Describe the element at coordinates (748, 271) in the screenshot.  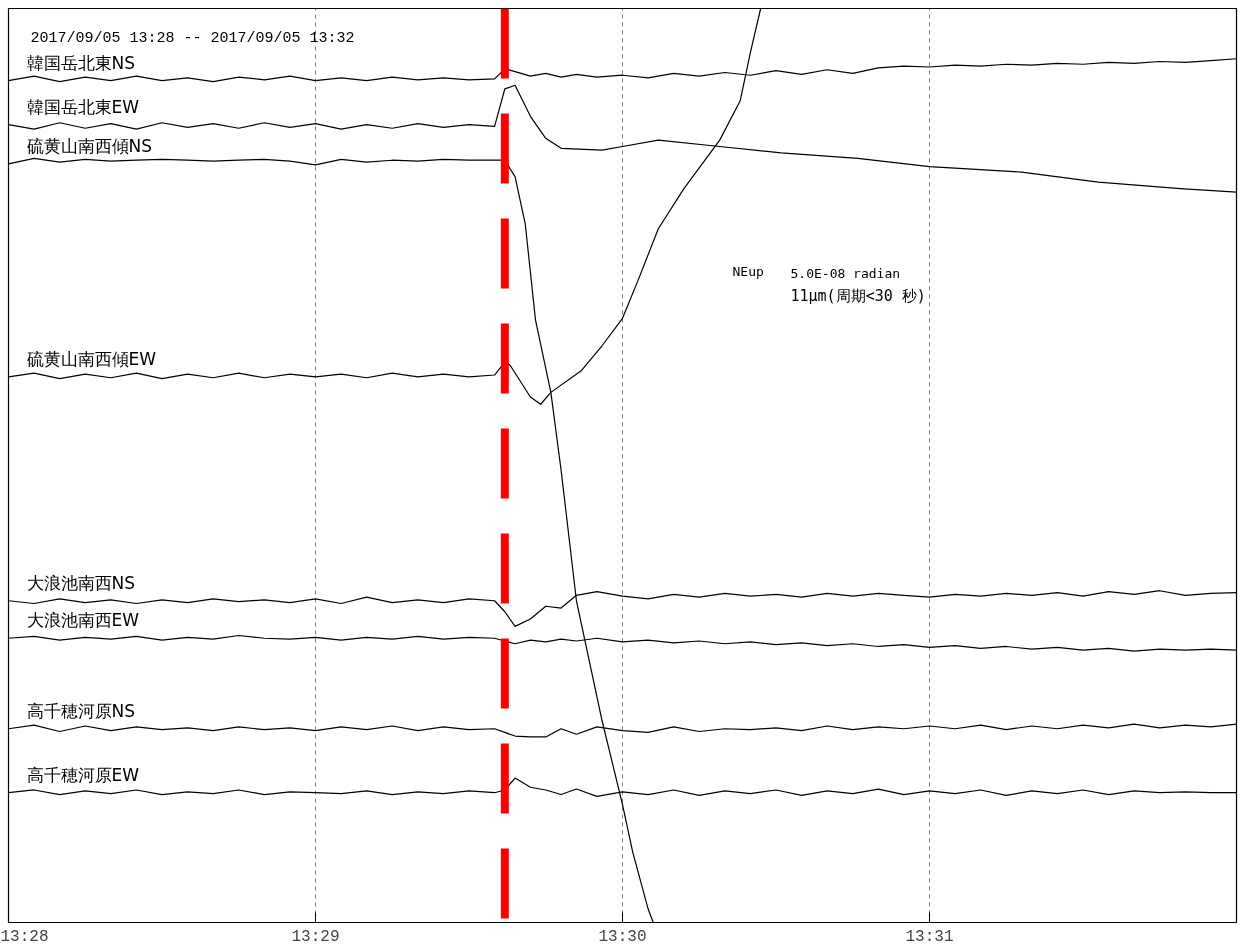
I see `annotation: NEup` at that location.